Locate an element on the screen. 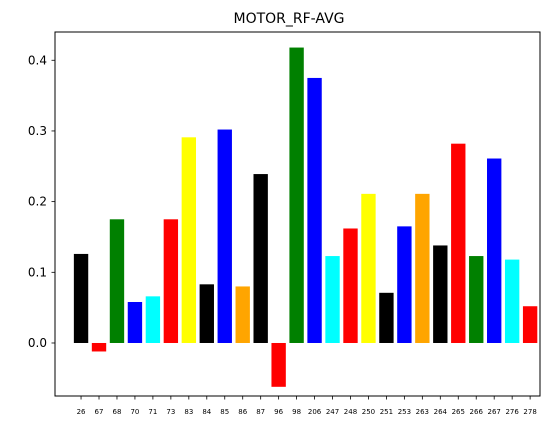 The height and width of the screenshot is (428, 547). ytick-label: 0.4 is located at coordinates (37, 60).